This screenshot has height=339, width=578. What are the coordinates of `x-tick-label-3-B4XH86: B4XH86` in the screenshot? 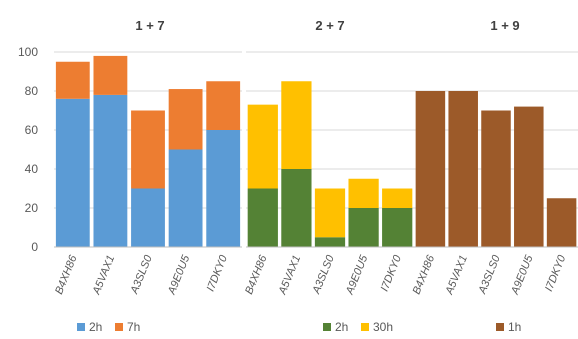 It's located at (424, 274).